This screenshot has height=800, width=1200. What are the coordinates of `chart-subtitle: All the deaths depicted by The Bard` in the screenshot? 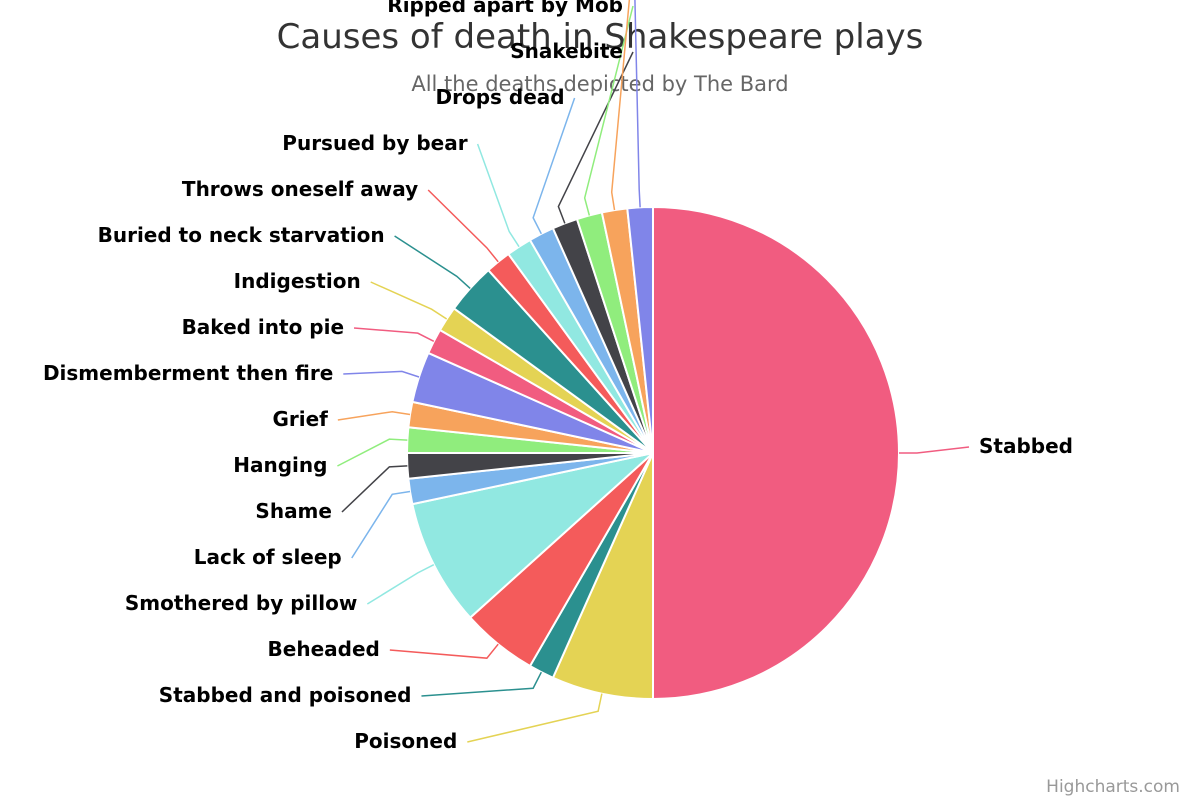 It's located at (599, 84).